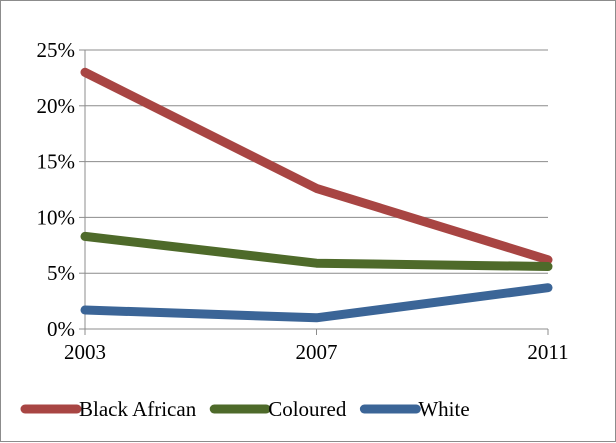  I want to click on legend-label-black-african: Black African, so click(138, 409).